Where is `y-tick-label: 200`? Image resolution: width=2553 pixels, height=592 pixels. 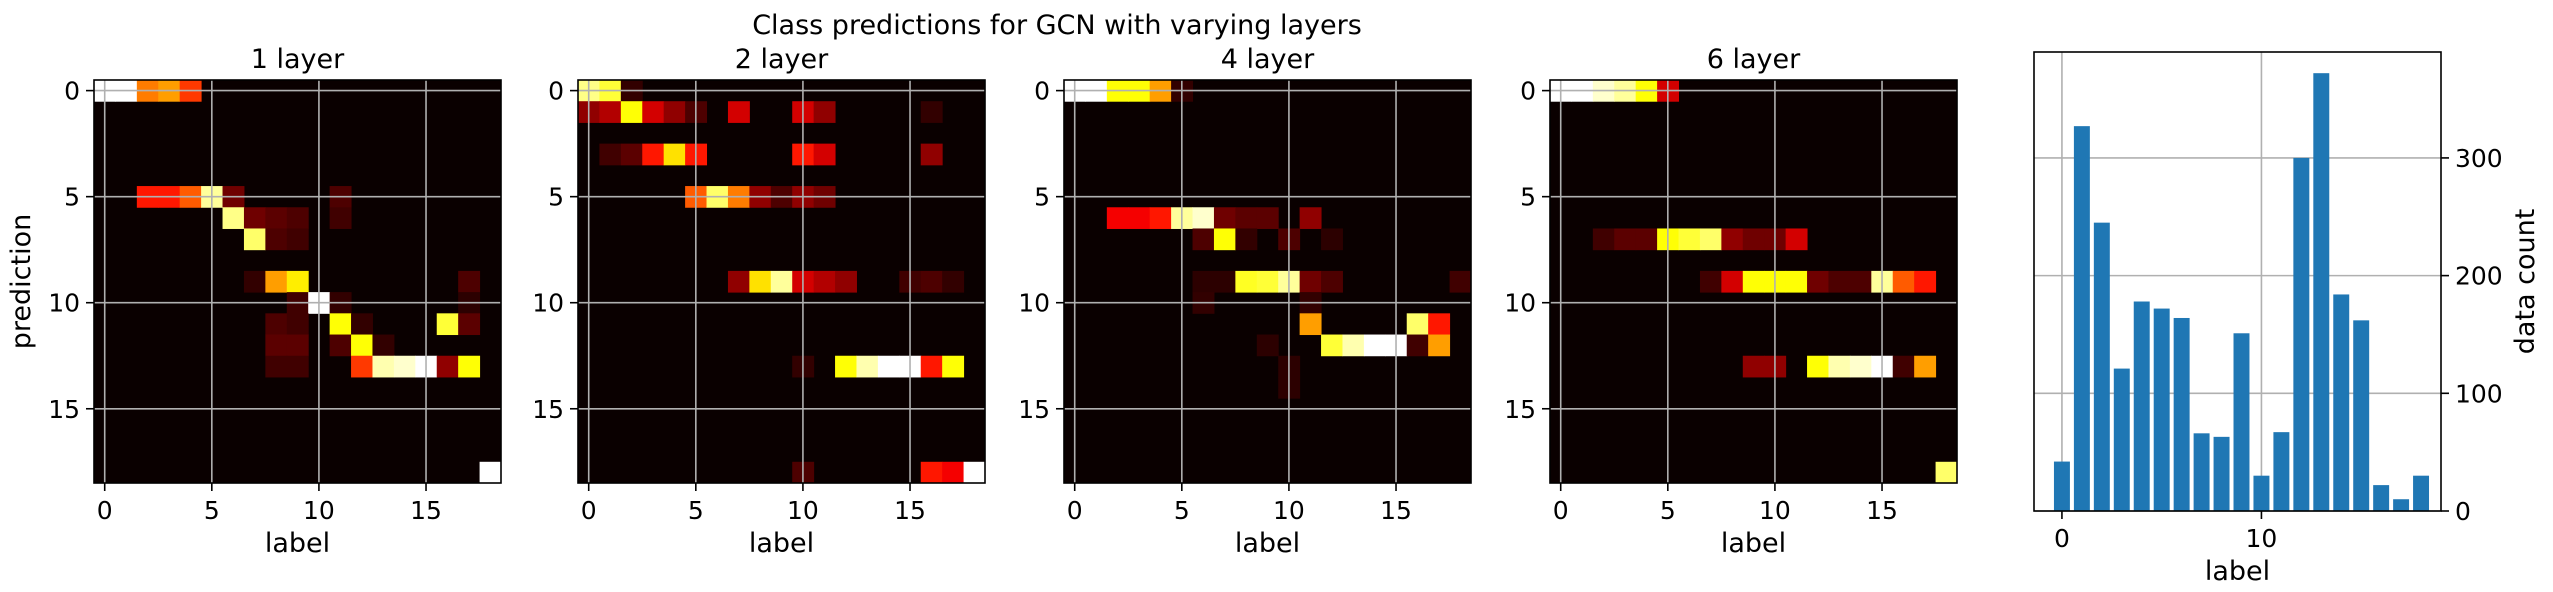 y-tick-label: 200 is located at coordinates (2479, 276).